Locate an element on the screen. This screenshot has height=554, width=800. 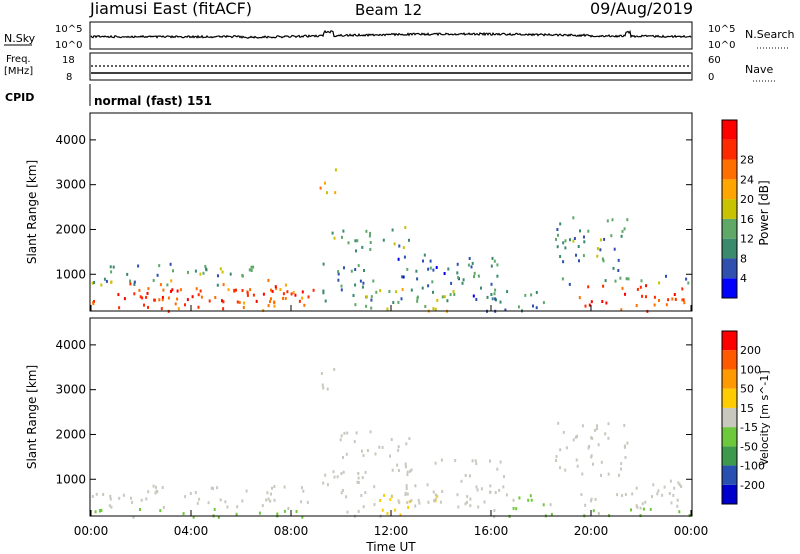
y-tick-label: 2000 is located at coordinates (70, 434).